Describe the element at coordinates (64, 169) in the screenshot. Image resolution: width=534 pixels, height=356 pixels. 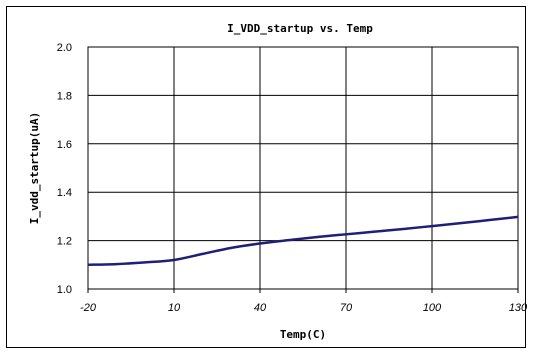
I see `y-ticks: 1.0 1.2 1.4 1.6 1.8 2.0` at that location.